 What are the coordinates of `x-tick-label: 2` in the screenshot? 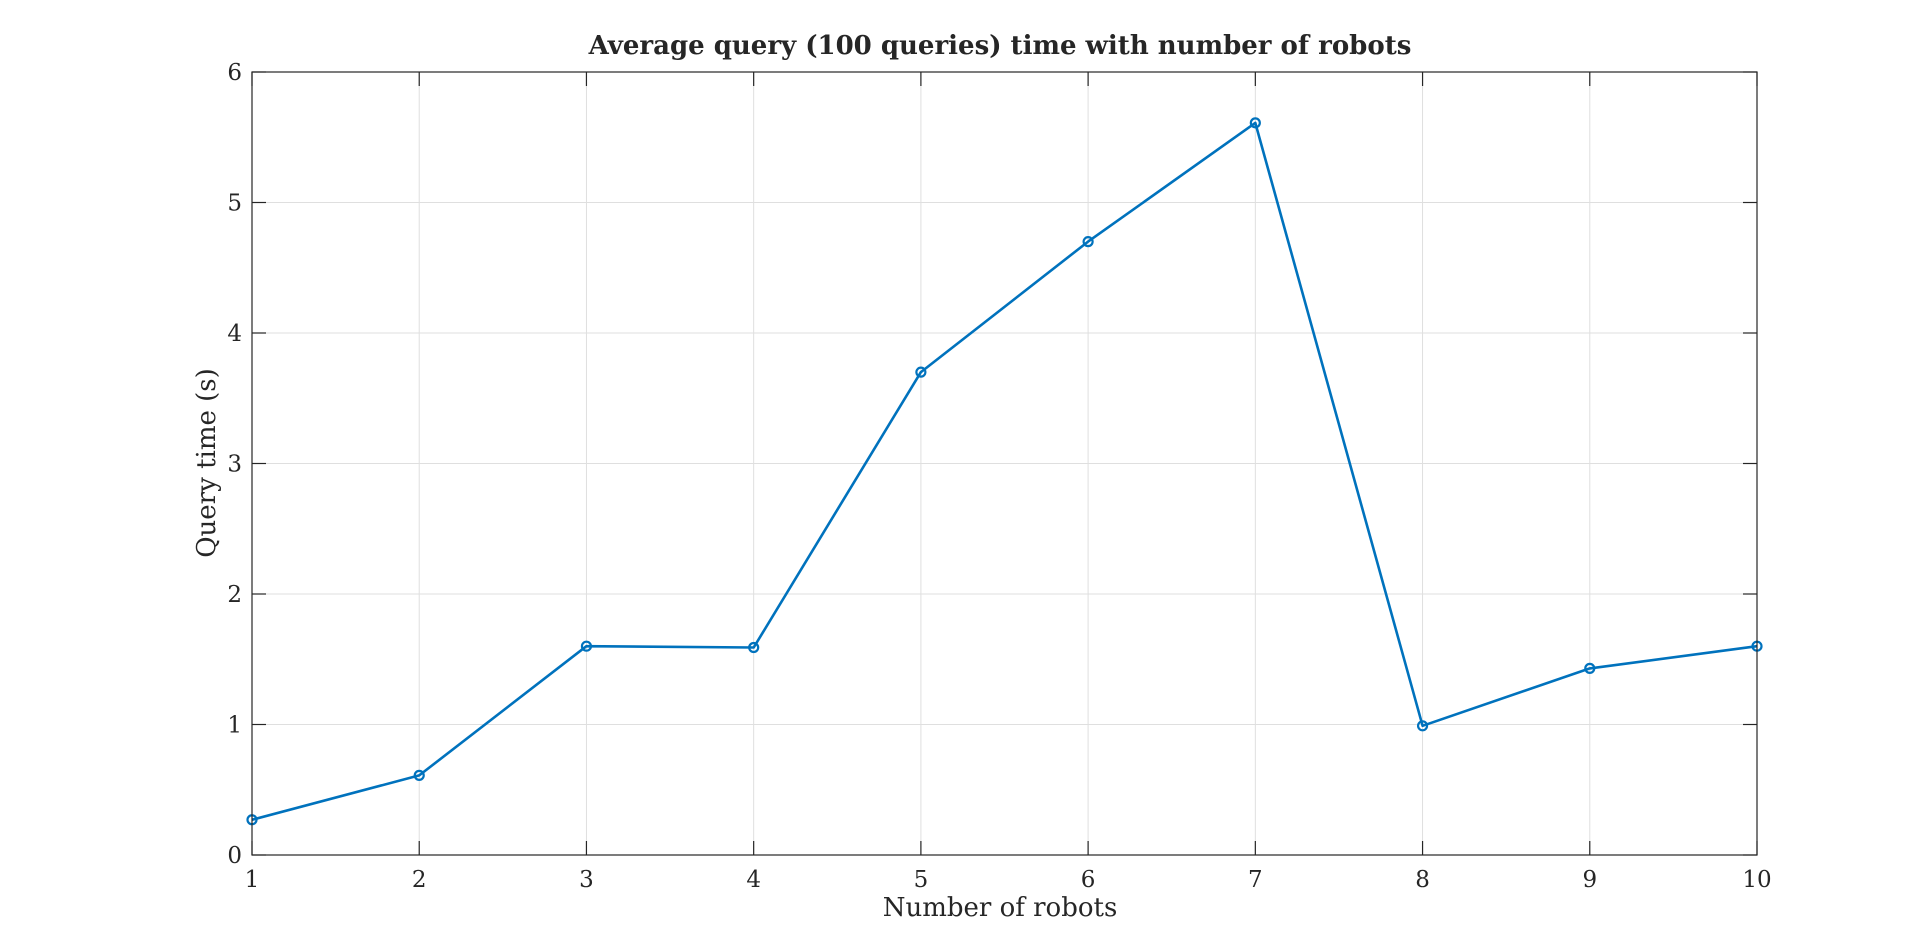 It's located at (419, 880).